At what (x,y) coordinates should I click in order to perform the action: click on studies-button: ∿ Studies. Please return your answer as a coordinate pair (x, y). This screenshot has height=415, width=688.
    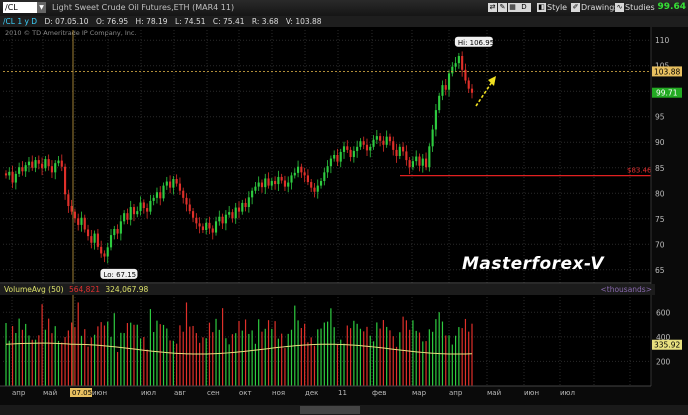
    Looking at the image, I should click on (635, 7).